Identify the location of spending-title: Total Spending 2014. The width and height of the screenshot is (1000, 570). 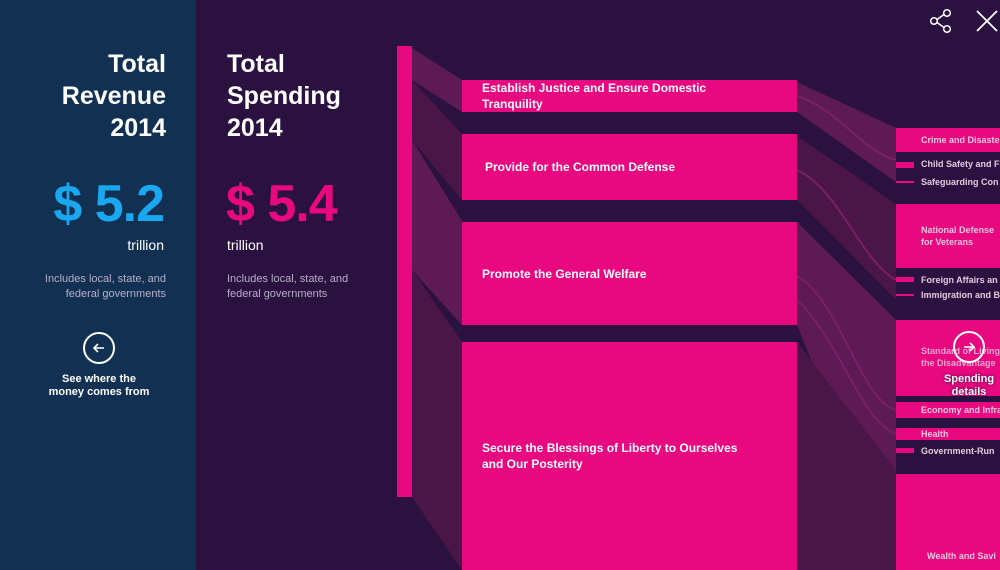
(284, 96).